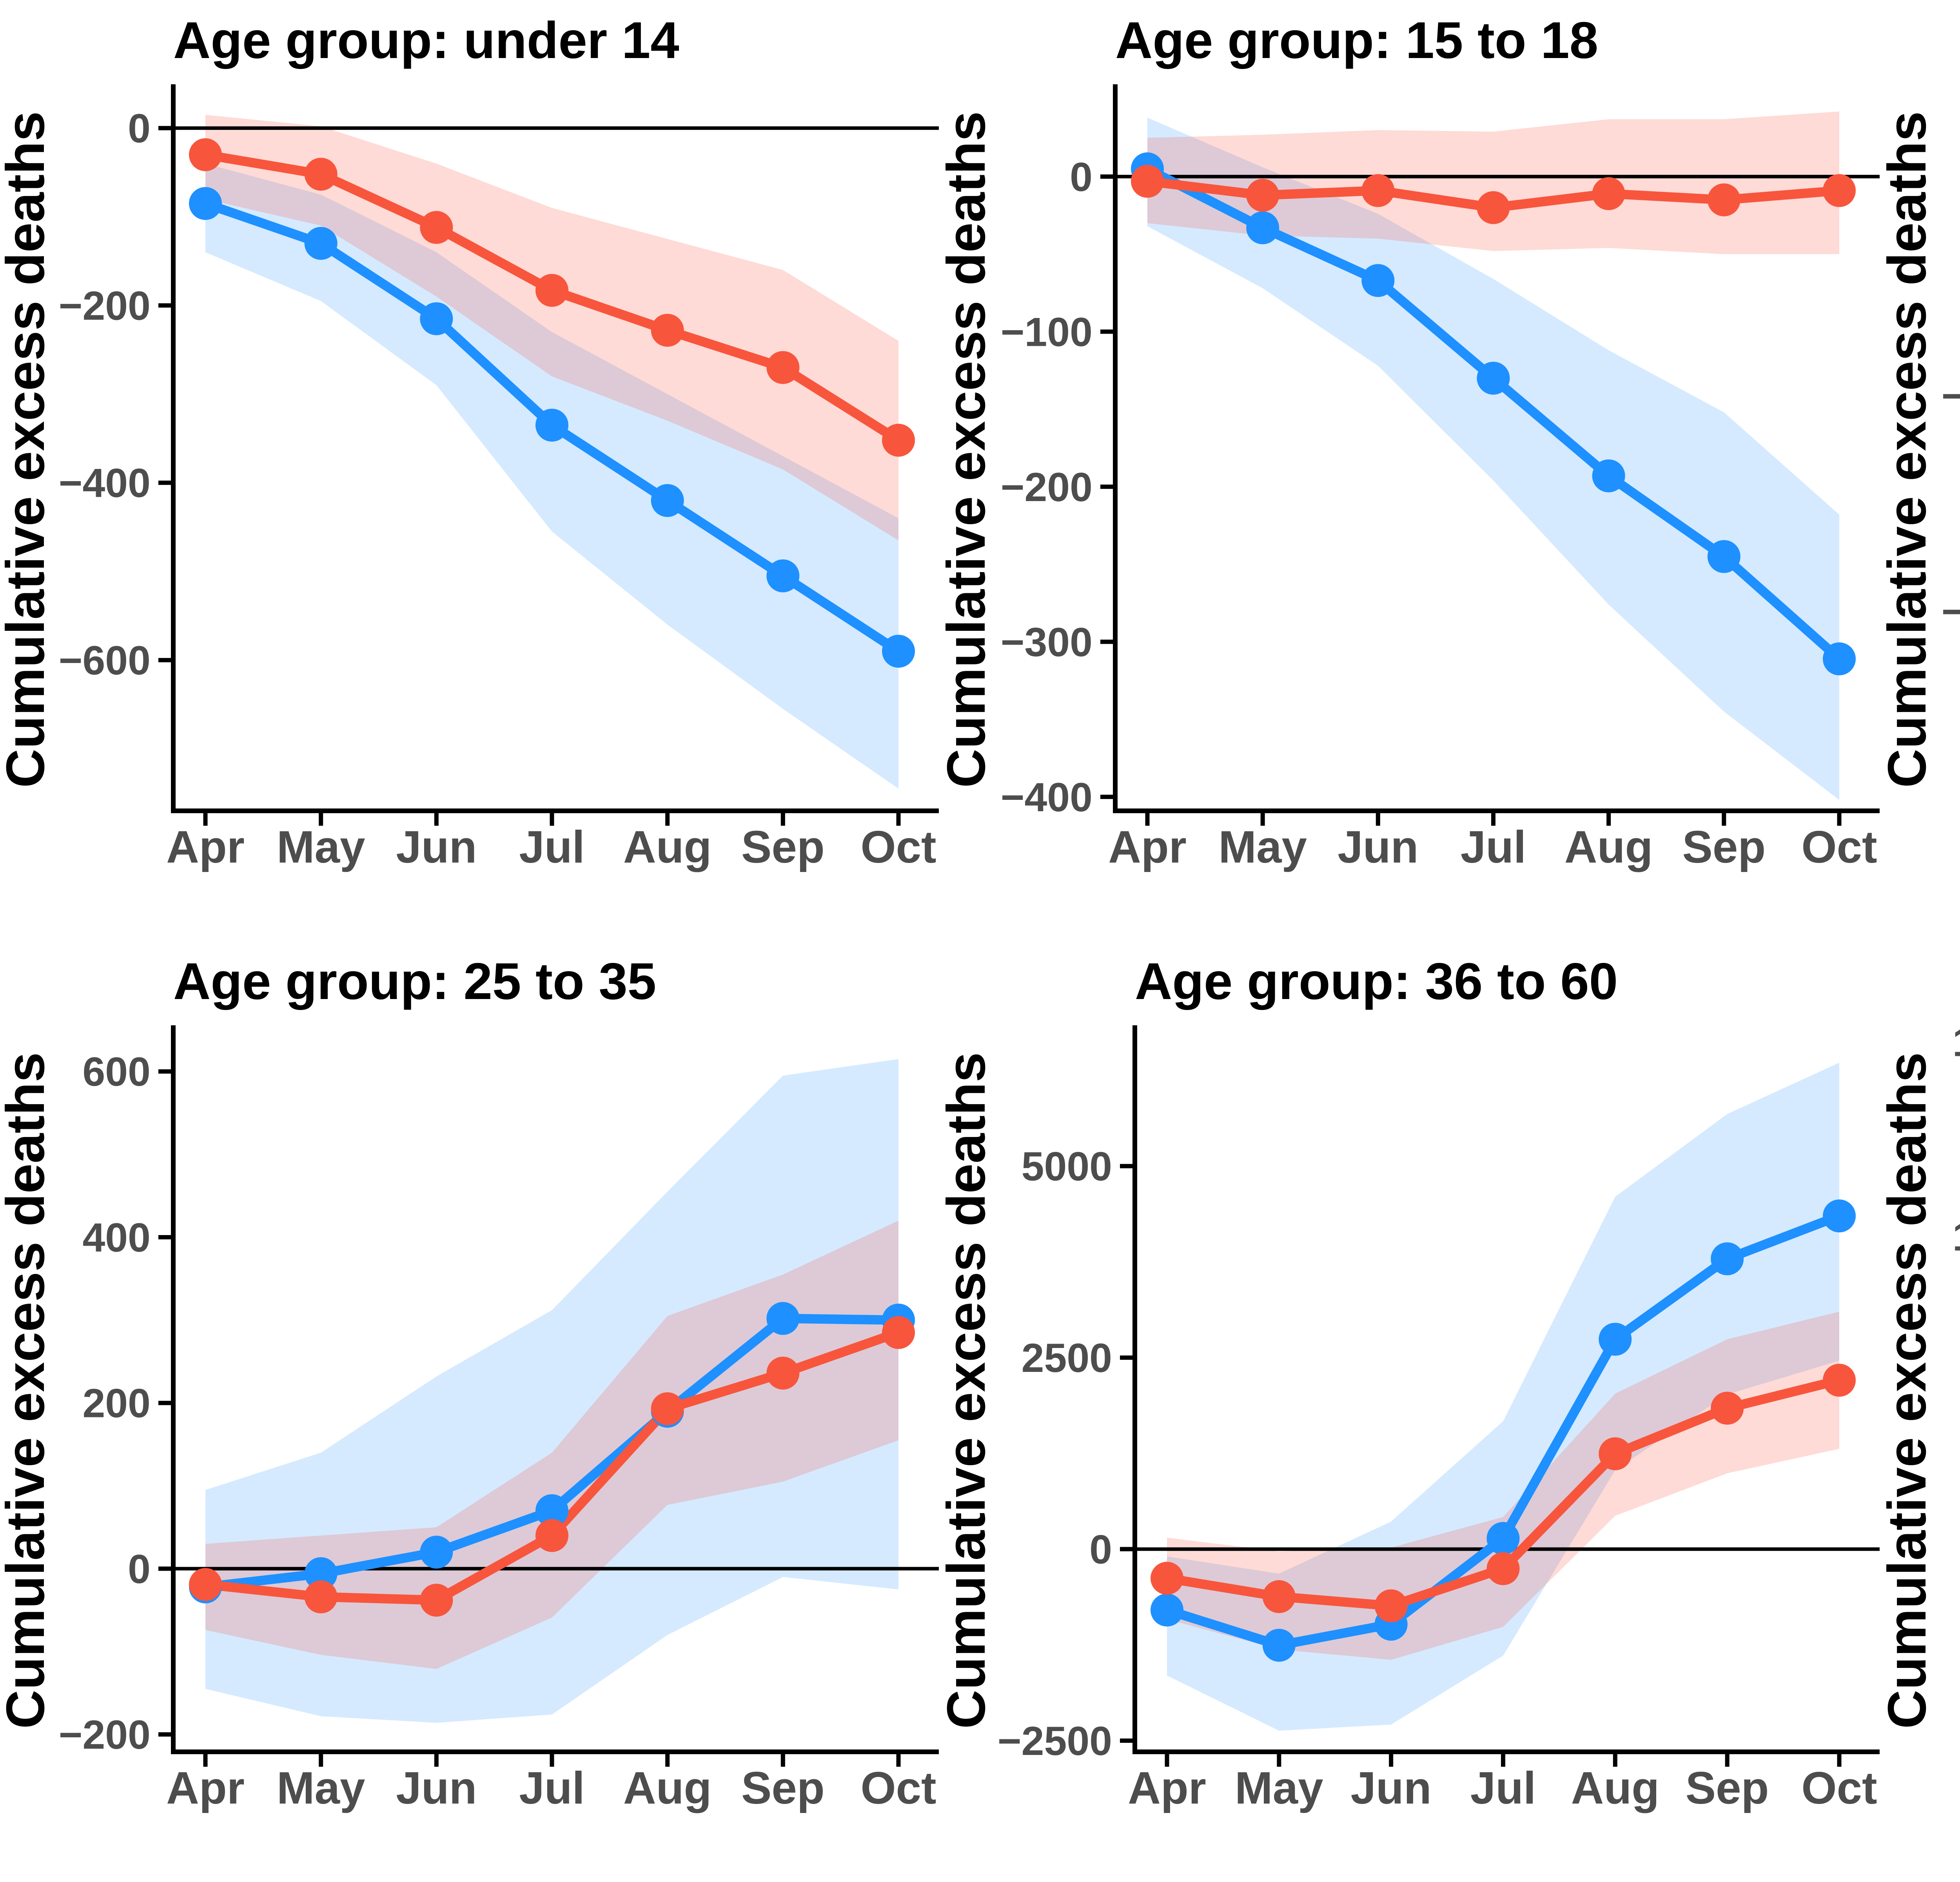  Describe the element at coordinates (117, 1238) in the screenshot. I see `y-tick-label: 400` at that location.